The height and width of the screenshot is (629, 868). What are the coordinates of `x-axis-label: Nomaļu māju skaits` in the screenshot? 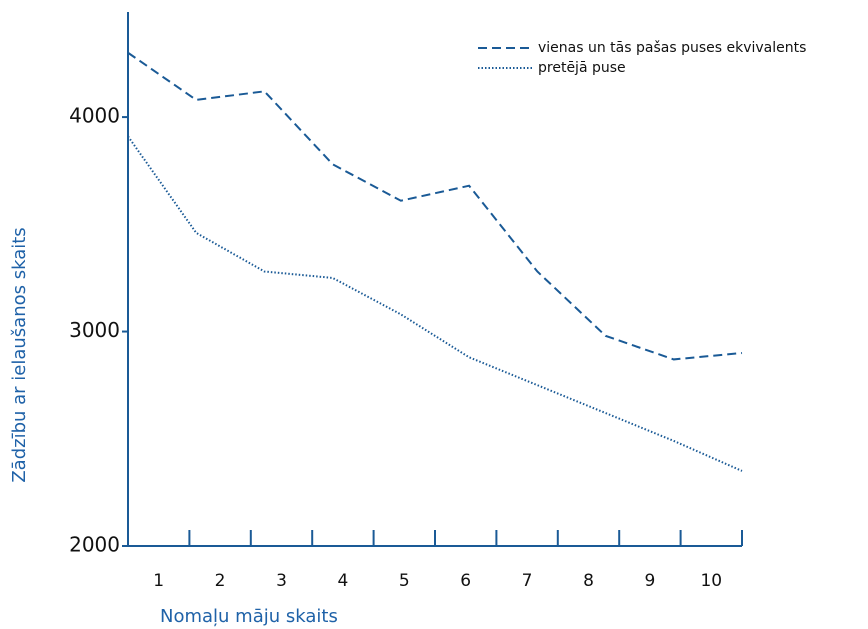 It's located at (249, 616).